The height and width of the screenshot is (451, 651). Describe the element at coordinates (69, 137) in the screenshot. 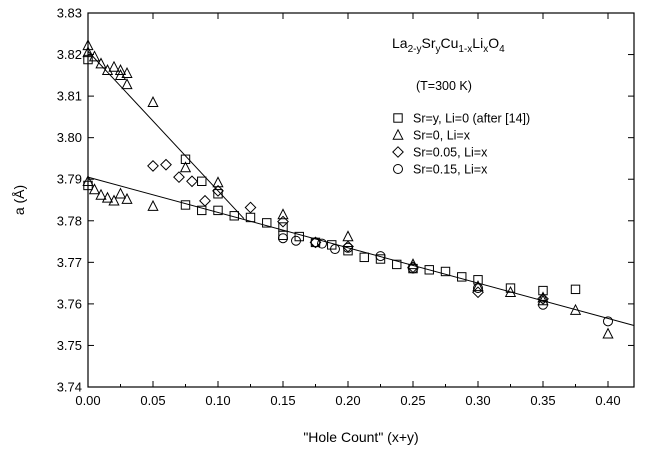

I see `y-tick-label: 3.80` at that location.